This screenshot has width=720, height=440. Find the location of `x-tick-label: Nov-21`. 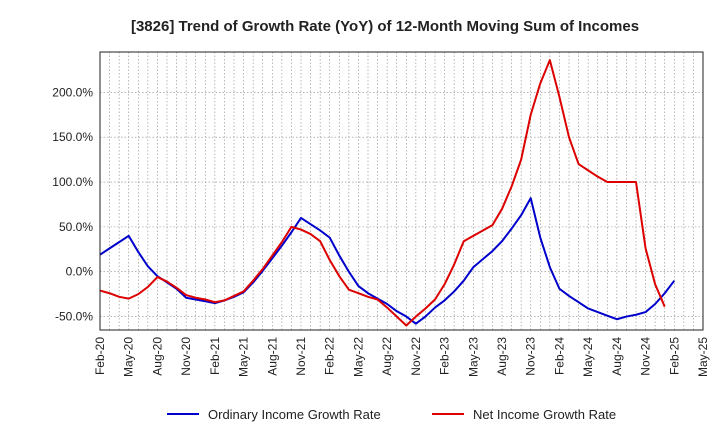

x-tick-label: Nov-21 is located at coordinates (301, 356).